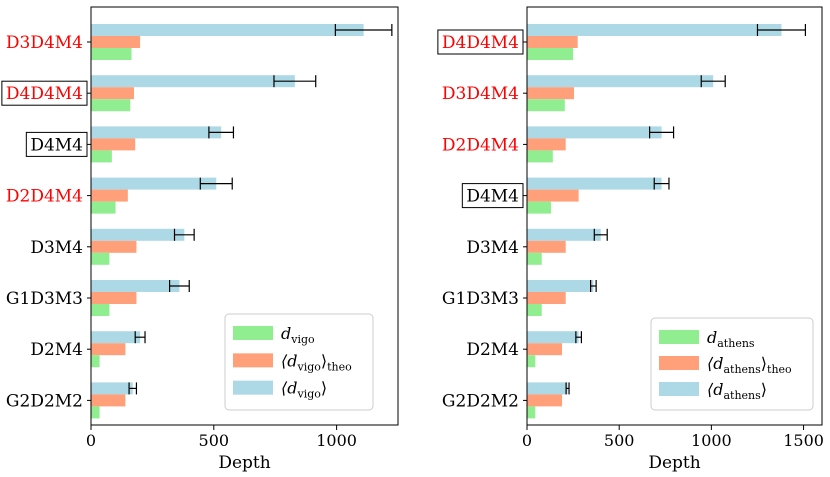 The image size is (830, 477). Describe the element at coordinates (304, 390) in the screenshot. I see `legend-label-mean: ⟨dvigo⟩` at that location.